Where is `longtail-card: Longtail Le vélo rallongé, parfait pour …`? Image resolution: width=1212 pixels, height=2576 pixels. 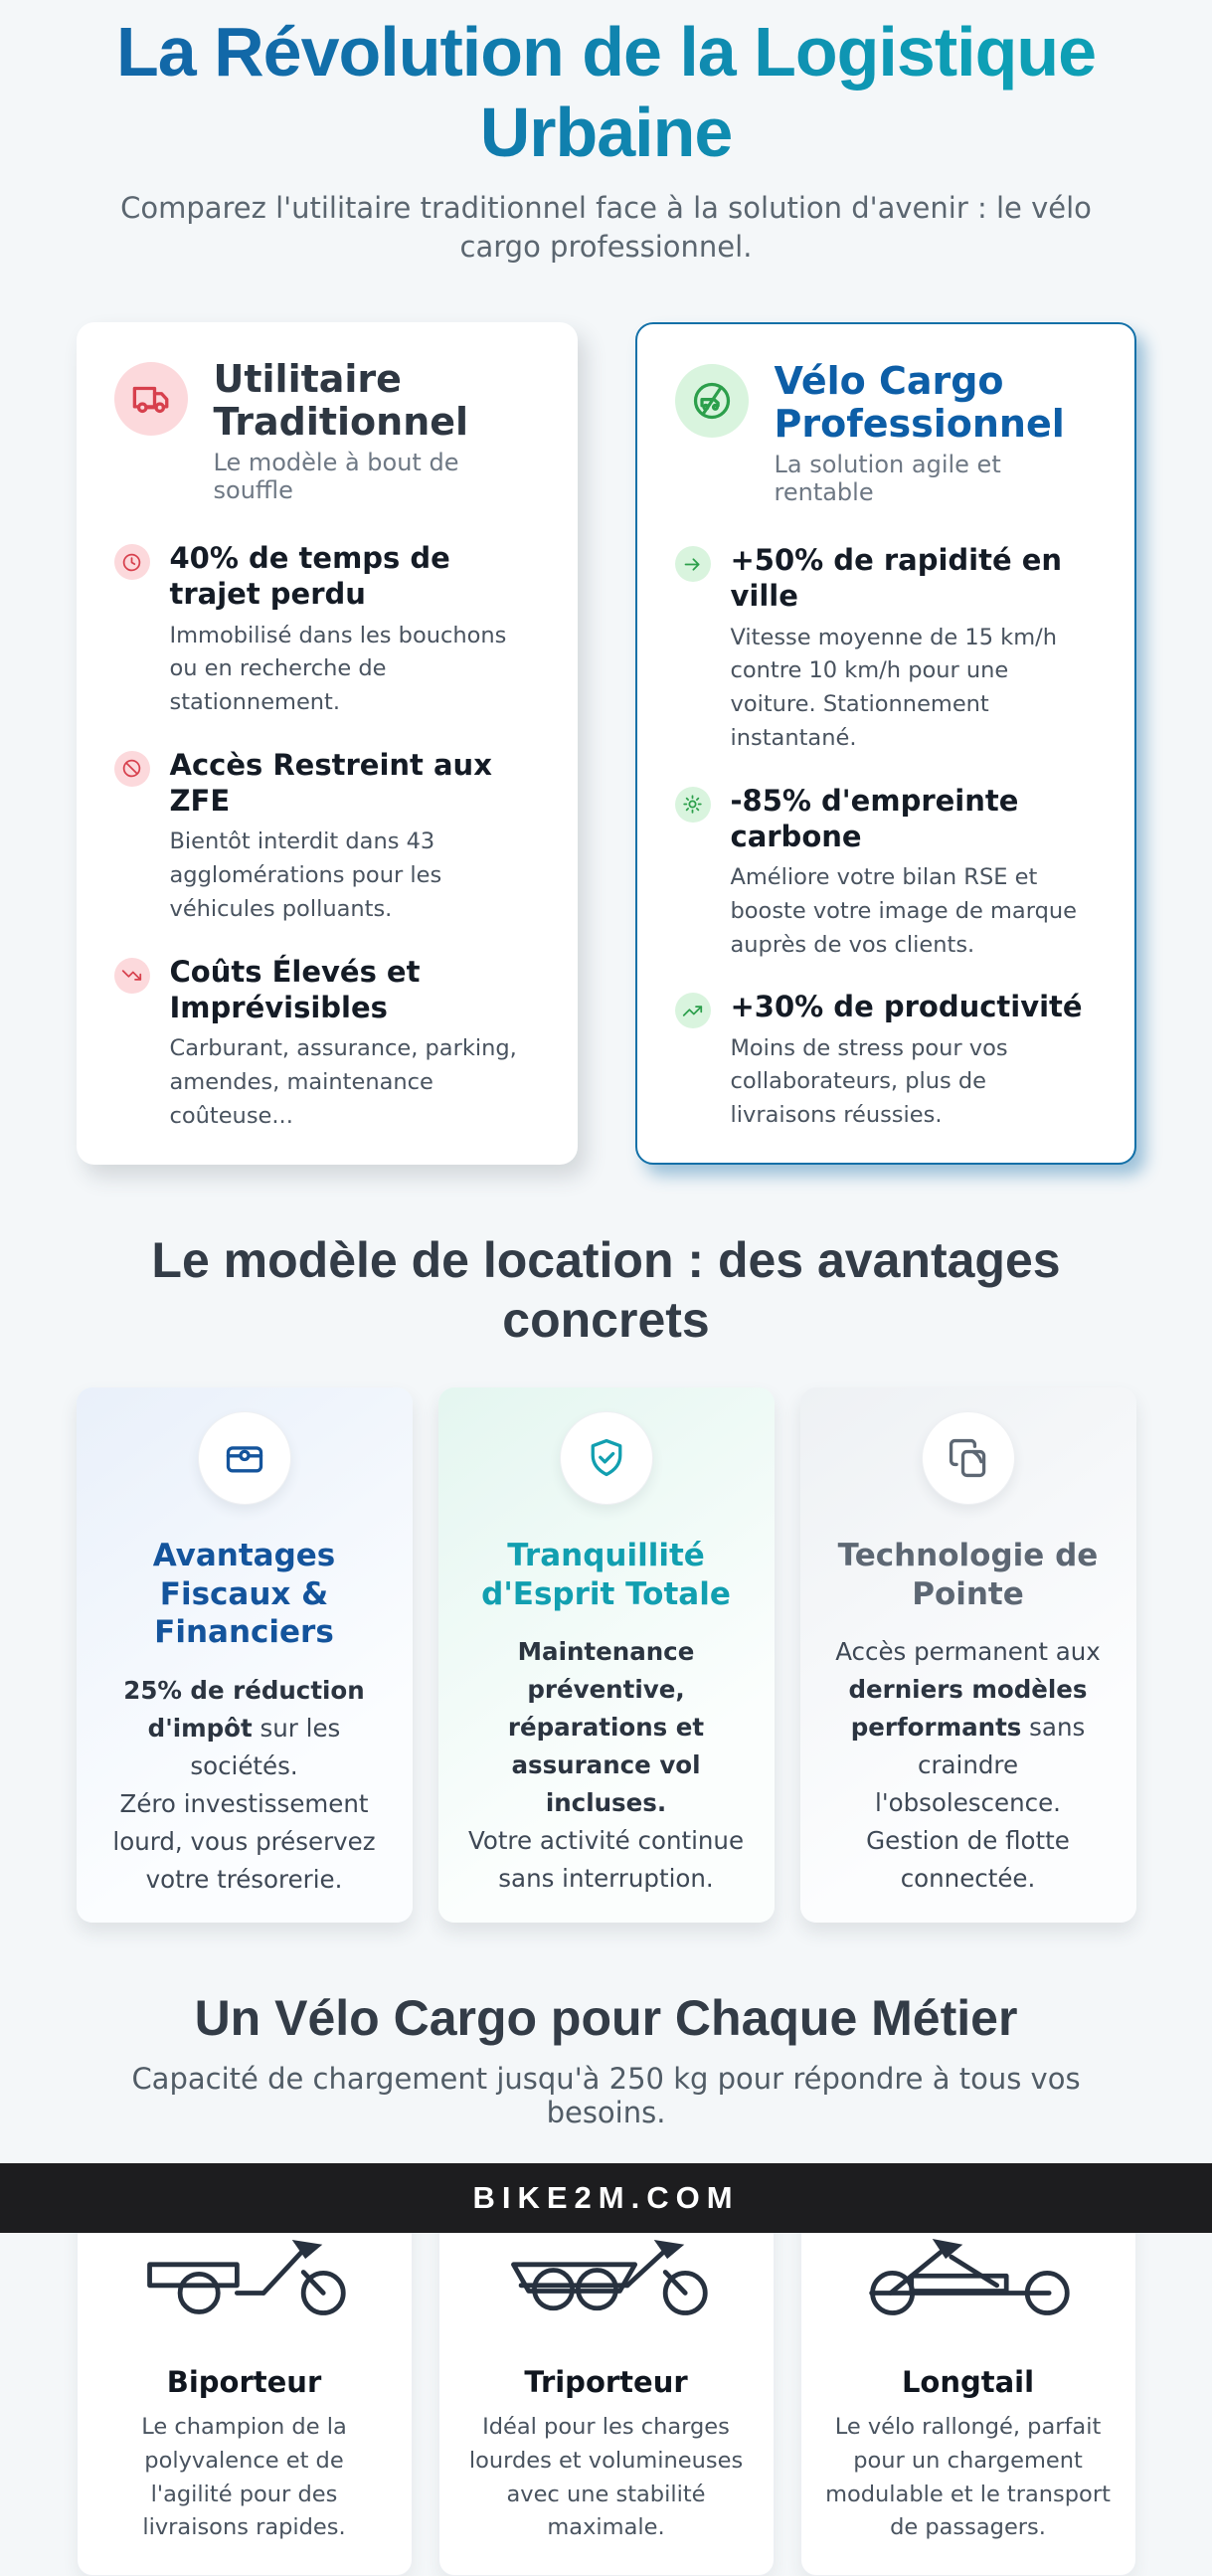
longtail-card: Longtail Le vélo rallongé, parfait pour … is located at coordinates (967, 2376).